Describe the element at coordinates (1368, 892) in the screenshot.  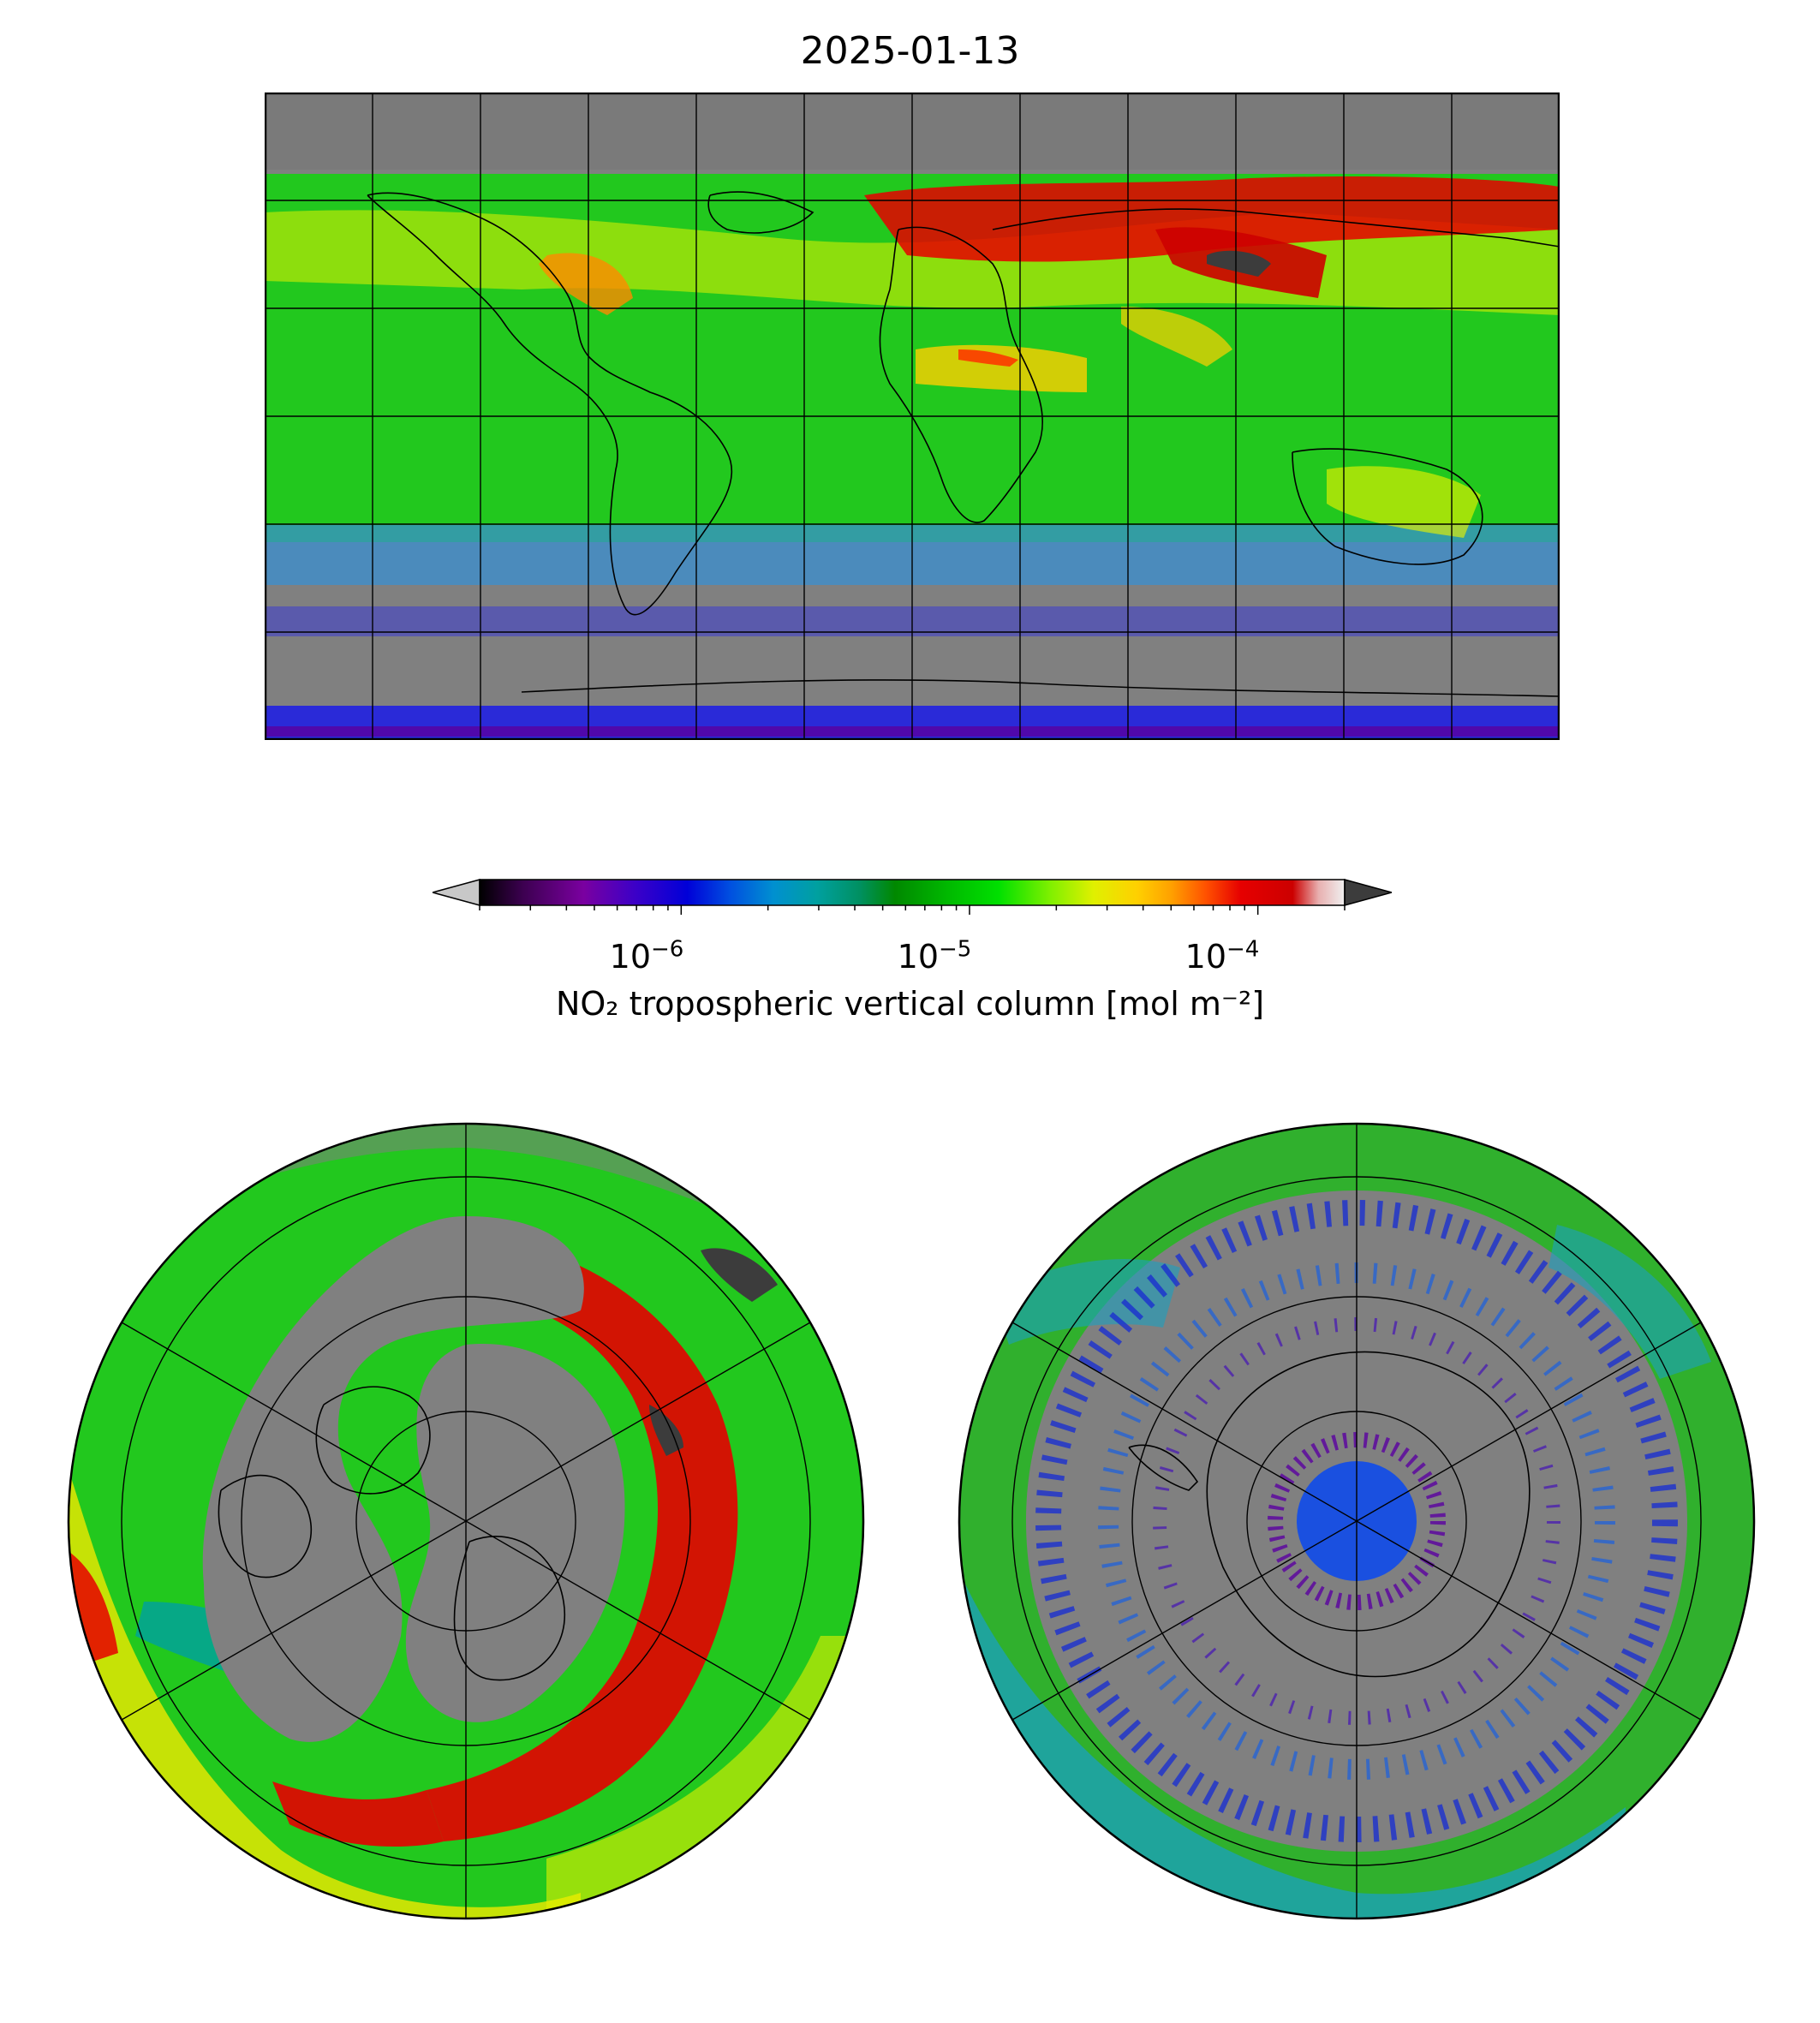
I see `colorbar-over-arrow` at that location.